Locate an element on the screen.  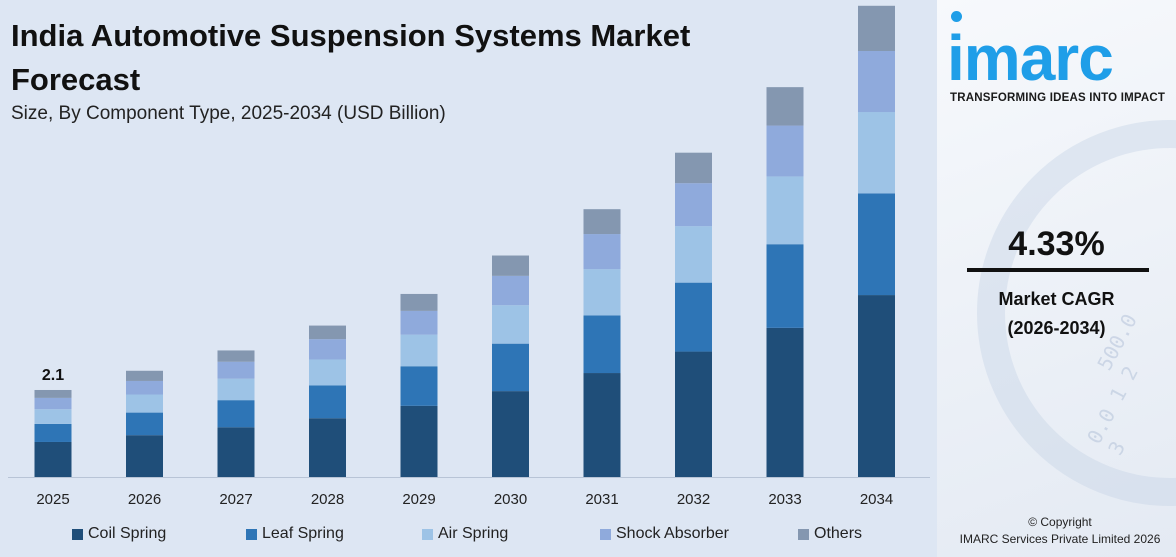
x-tick-label: 2025 is located at coordinates (52, 499).